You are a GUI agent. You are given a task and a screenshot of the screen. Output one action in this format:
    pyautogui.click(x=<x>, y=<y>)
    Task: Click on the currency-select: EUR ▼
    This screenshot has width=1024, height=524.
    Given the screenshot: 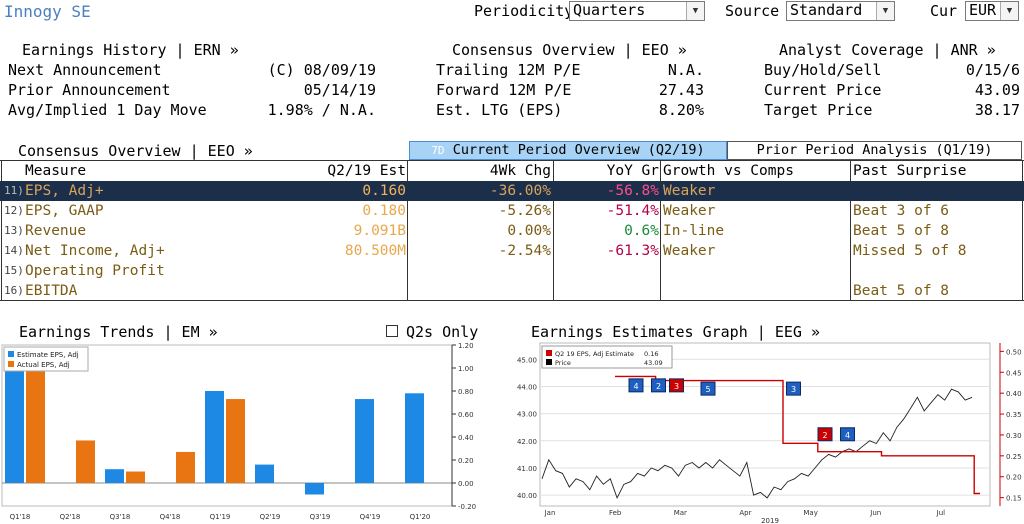 What is the action you would take?
    pyautogui.click(x=992, y=11)
    